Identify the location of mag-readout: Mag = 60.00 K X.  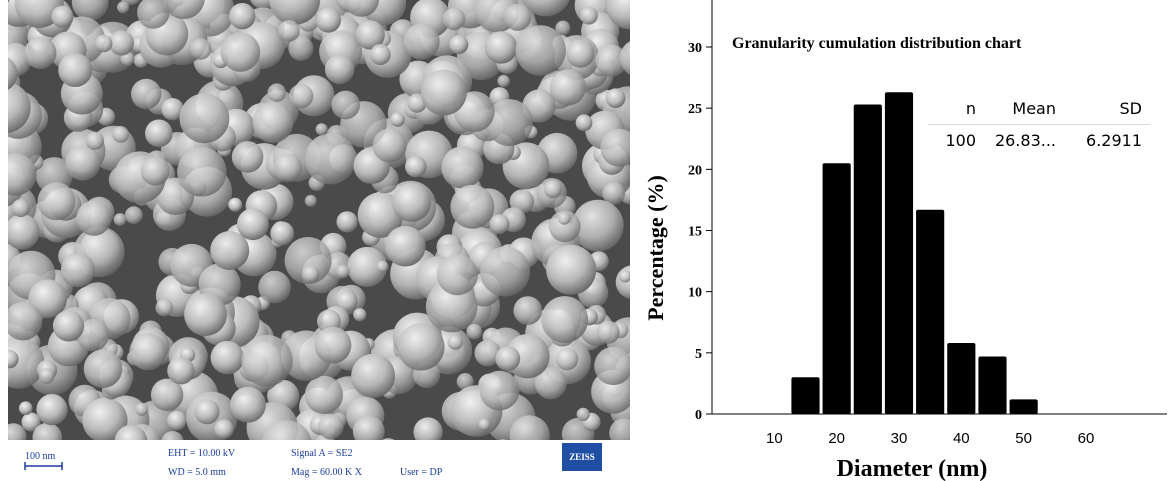
(326, 472).